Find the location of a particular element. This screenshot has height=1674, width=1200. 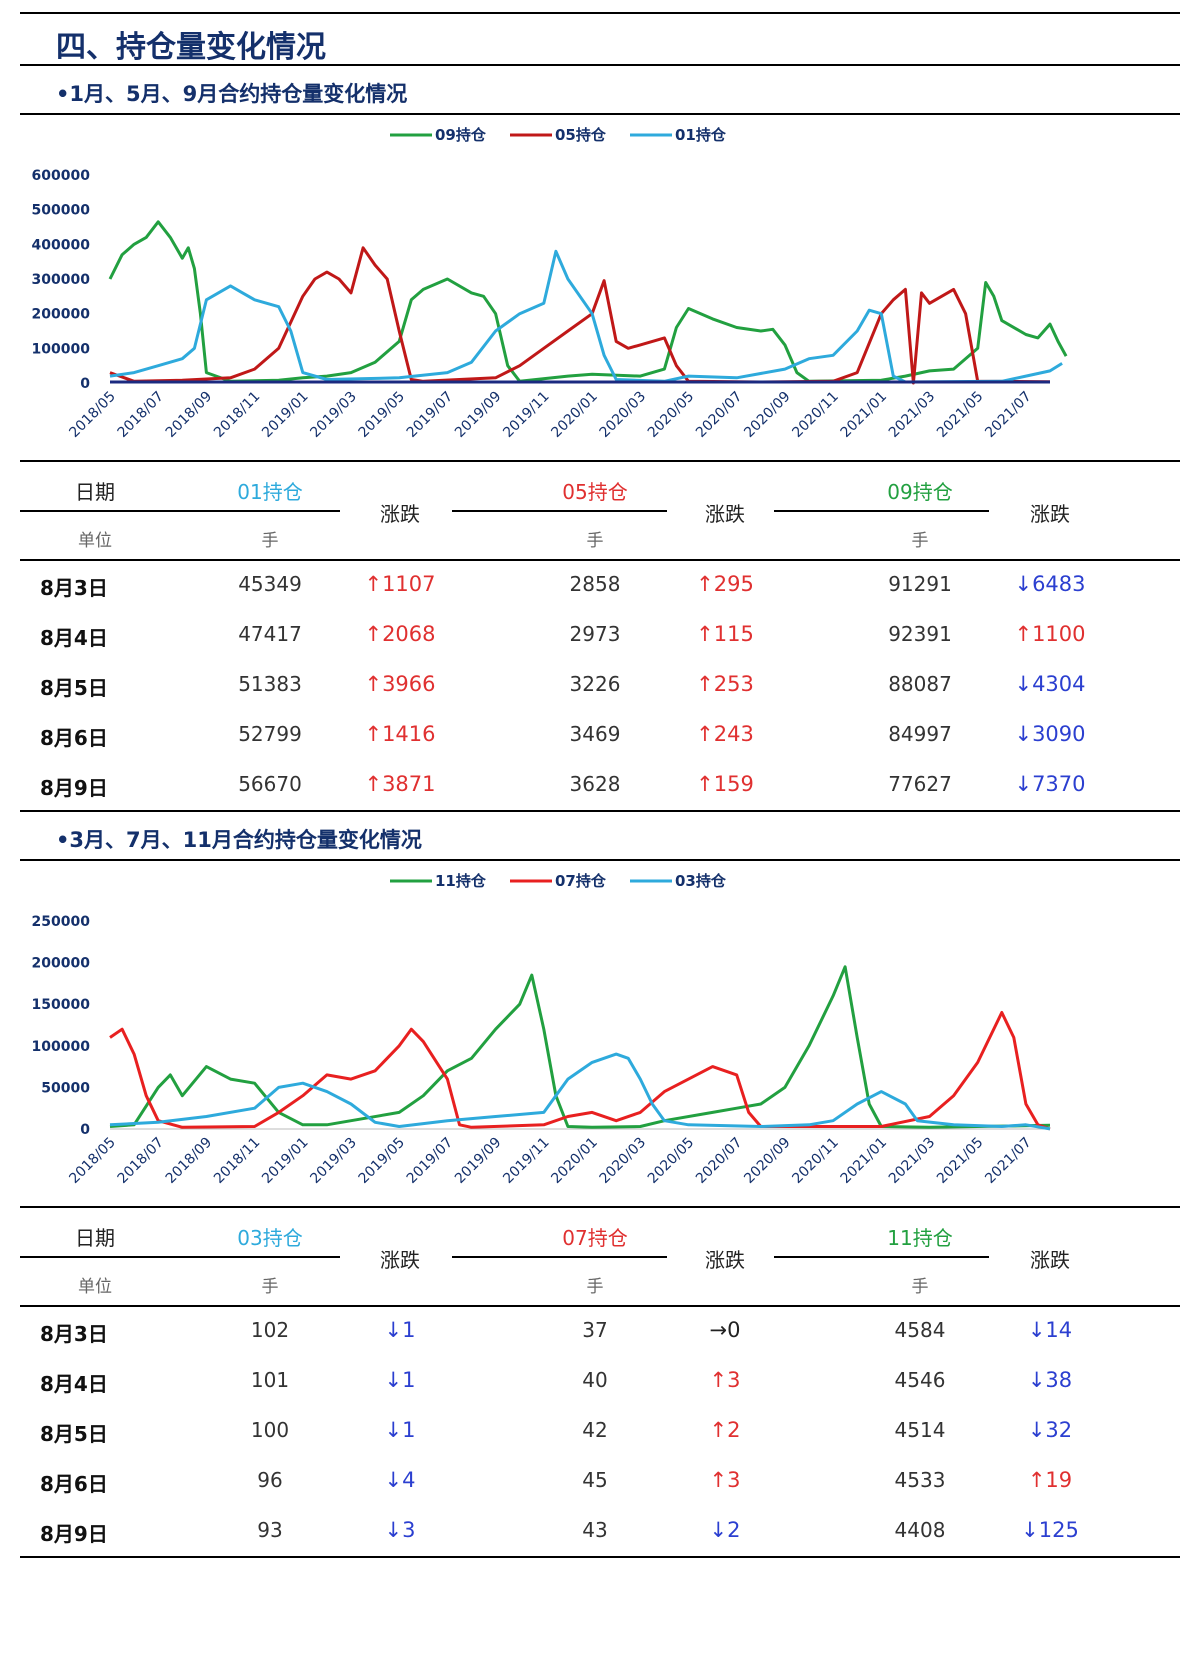

row-value-2: 3628 is located at coordinates (595, 784).